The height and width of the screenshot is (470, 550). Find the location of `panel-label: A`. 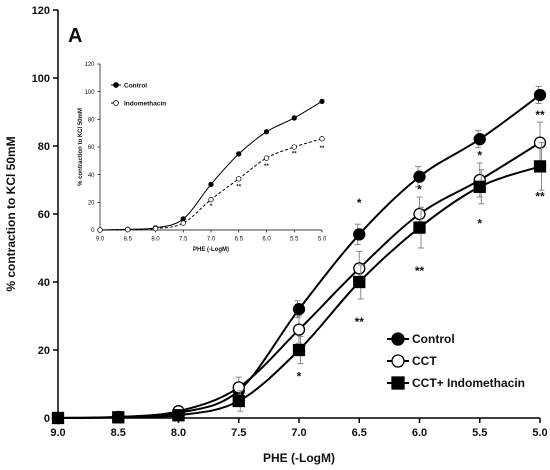

panel-label: A is located at coordinates (75, 36).